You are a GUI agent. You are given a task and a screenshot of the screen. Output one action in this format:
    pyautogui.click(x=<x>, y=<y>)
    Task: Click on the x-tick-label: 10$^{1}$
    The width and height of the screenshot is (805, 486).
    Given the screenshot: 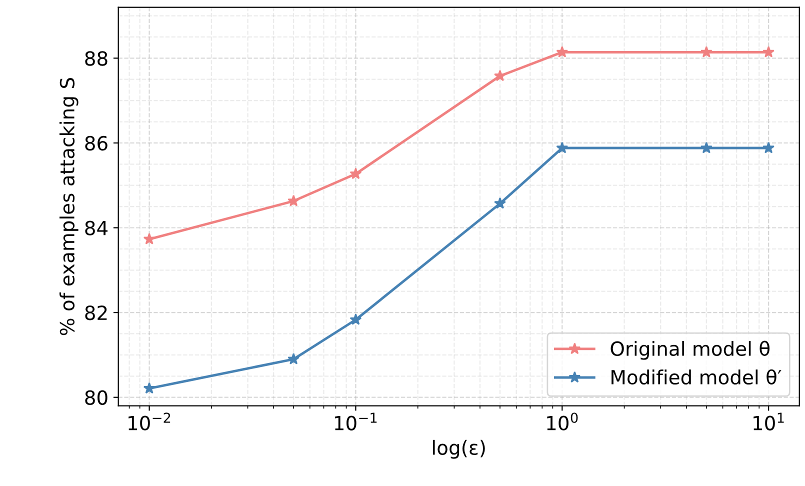 What is the action you would take?
    pyautogui.click(x=769, y=421)
    